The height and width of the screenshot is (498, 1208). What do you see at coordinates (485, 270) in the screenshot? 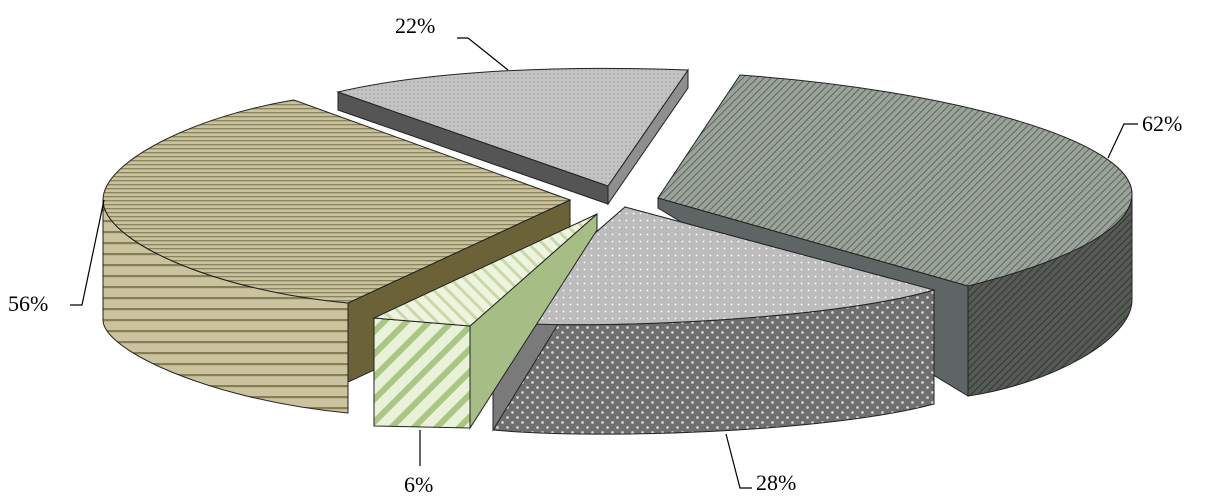
I see `slice-6-top` at bounding box center [485, 270].